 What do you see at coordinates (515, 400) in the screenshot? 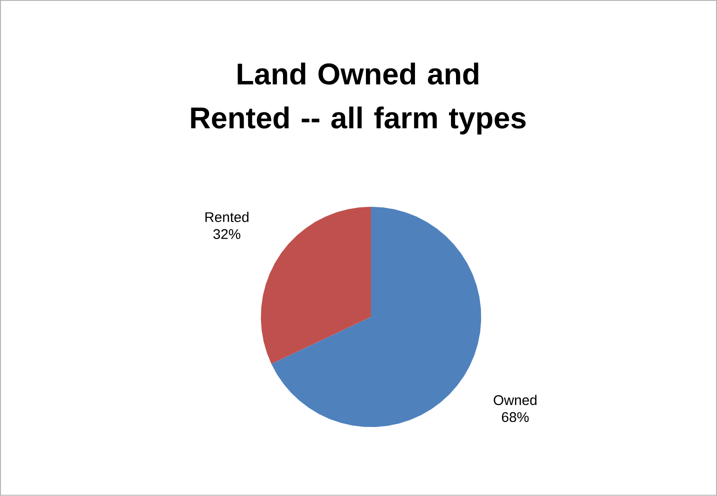
I see `slice-label: Owned` at bounding box center [515, 400].